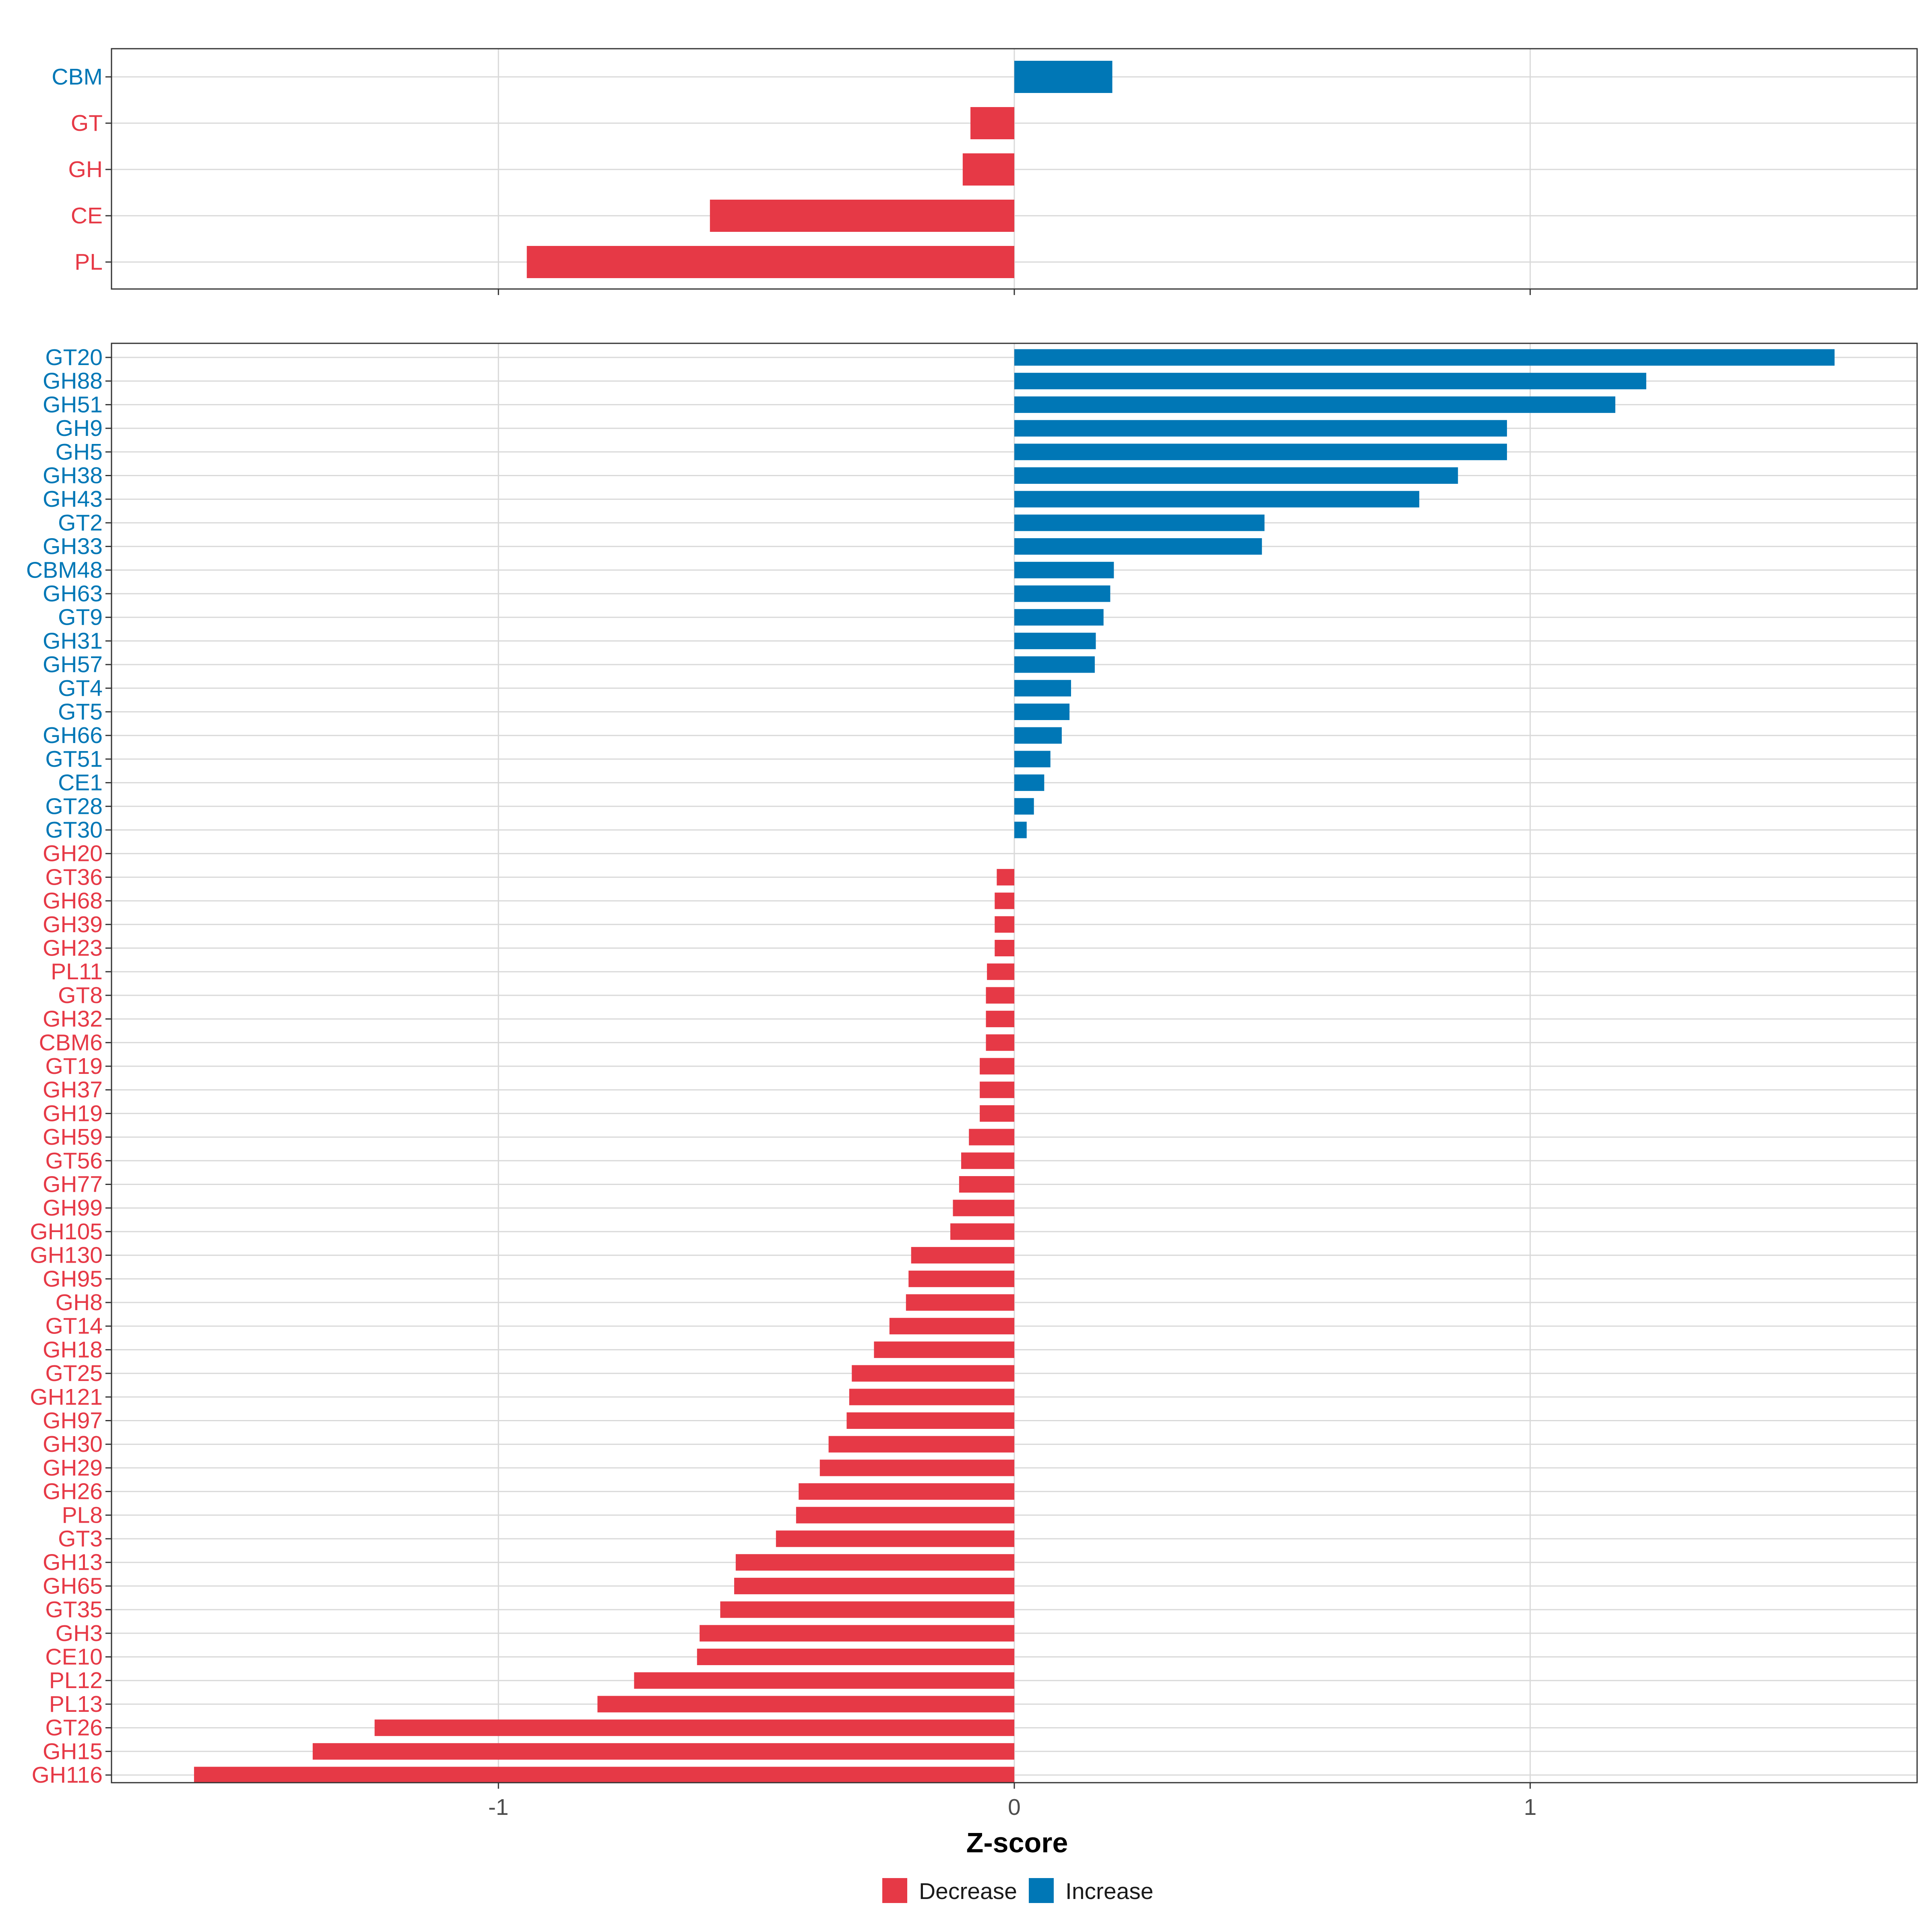 The height and width of the screenshot is (1932, 1932). Describe the element at coordinates (73, 854) in the screenshot. I see `y-label-gh20: GH20` at that location.